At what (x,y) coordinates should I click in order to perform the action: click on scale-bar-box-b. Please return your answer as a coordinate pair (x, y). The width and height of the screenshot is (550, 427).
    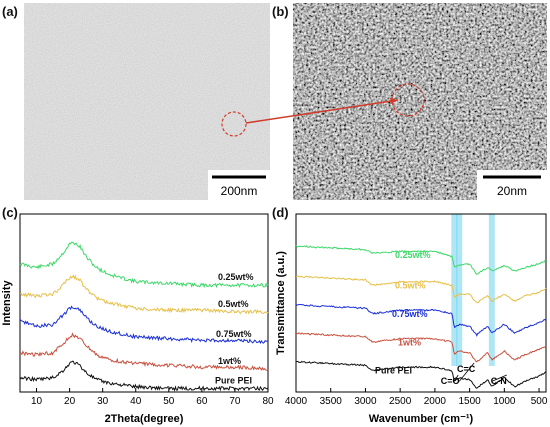
    Looking at the image, I should click on (512, 185).